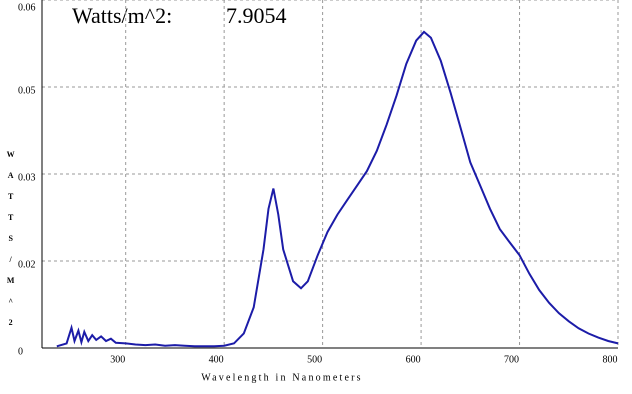 The image size is (632, 394). Describe the element at coordinates (610, 359) in the screenshot. I see `x-tick-label: 800` at that location.